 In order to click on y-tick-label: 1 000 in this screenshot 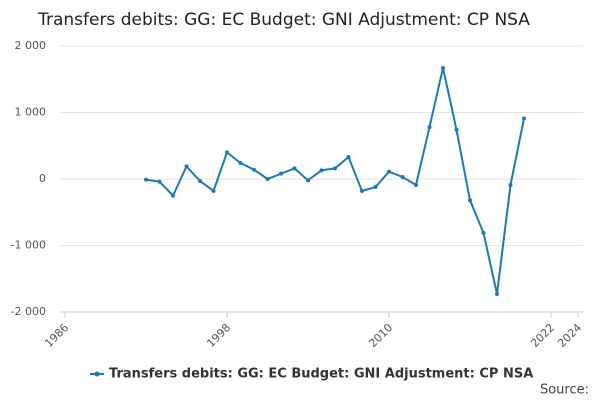, I will do `click(31, 112)`.